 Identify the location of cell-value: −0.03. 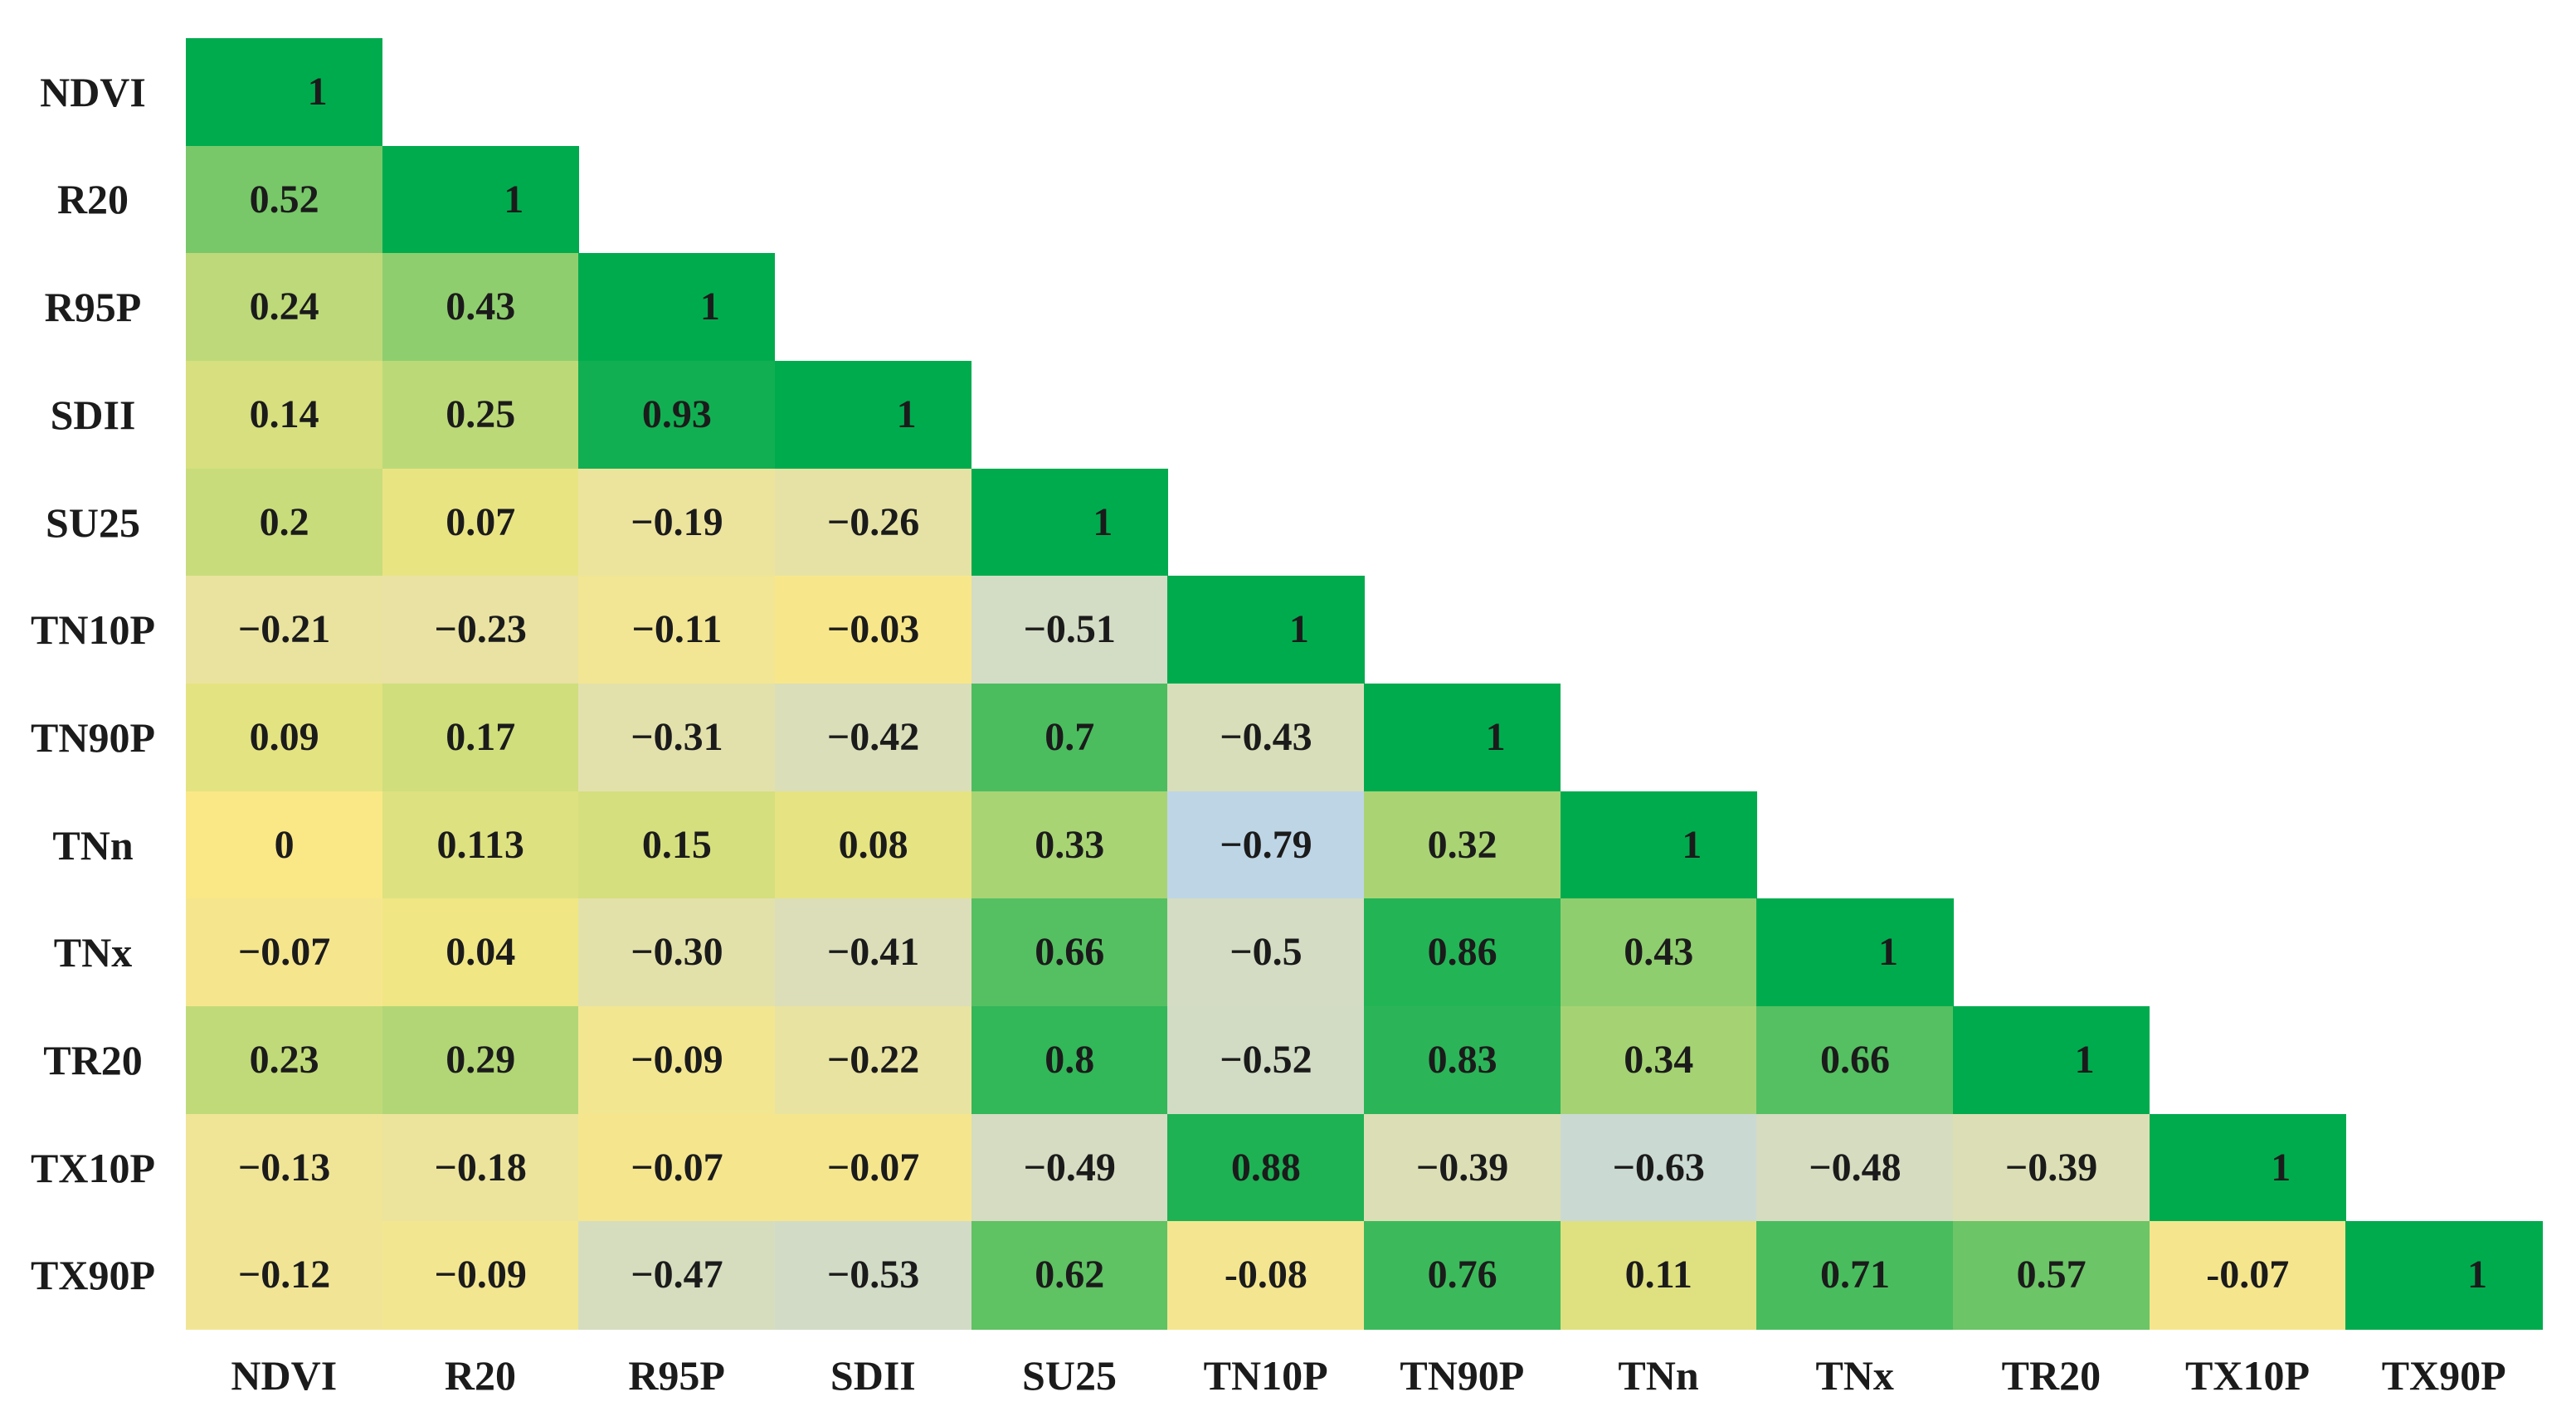
(873, 630).